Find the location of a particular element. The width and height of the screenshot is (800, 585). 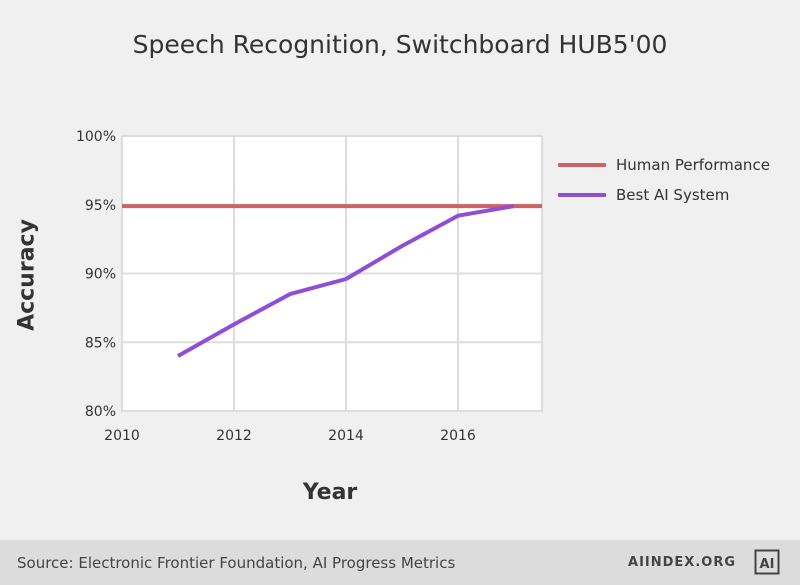

x-tick-label: 2012 is located at coordinates (234, 436).